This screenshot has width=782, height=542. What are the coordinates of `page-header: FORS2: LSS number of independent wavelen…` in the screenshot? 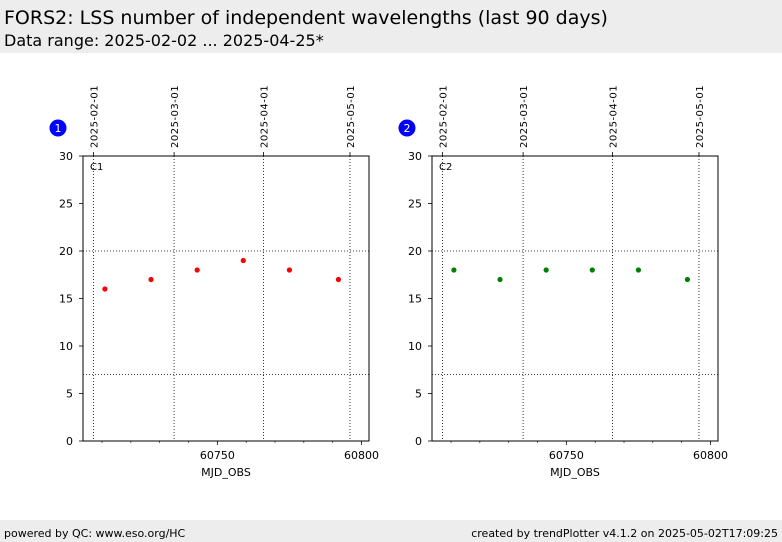 It's located at (391, 26).